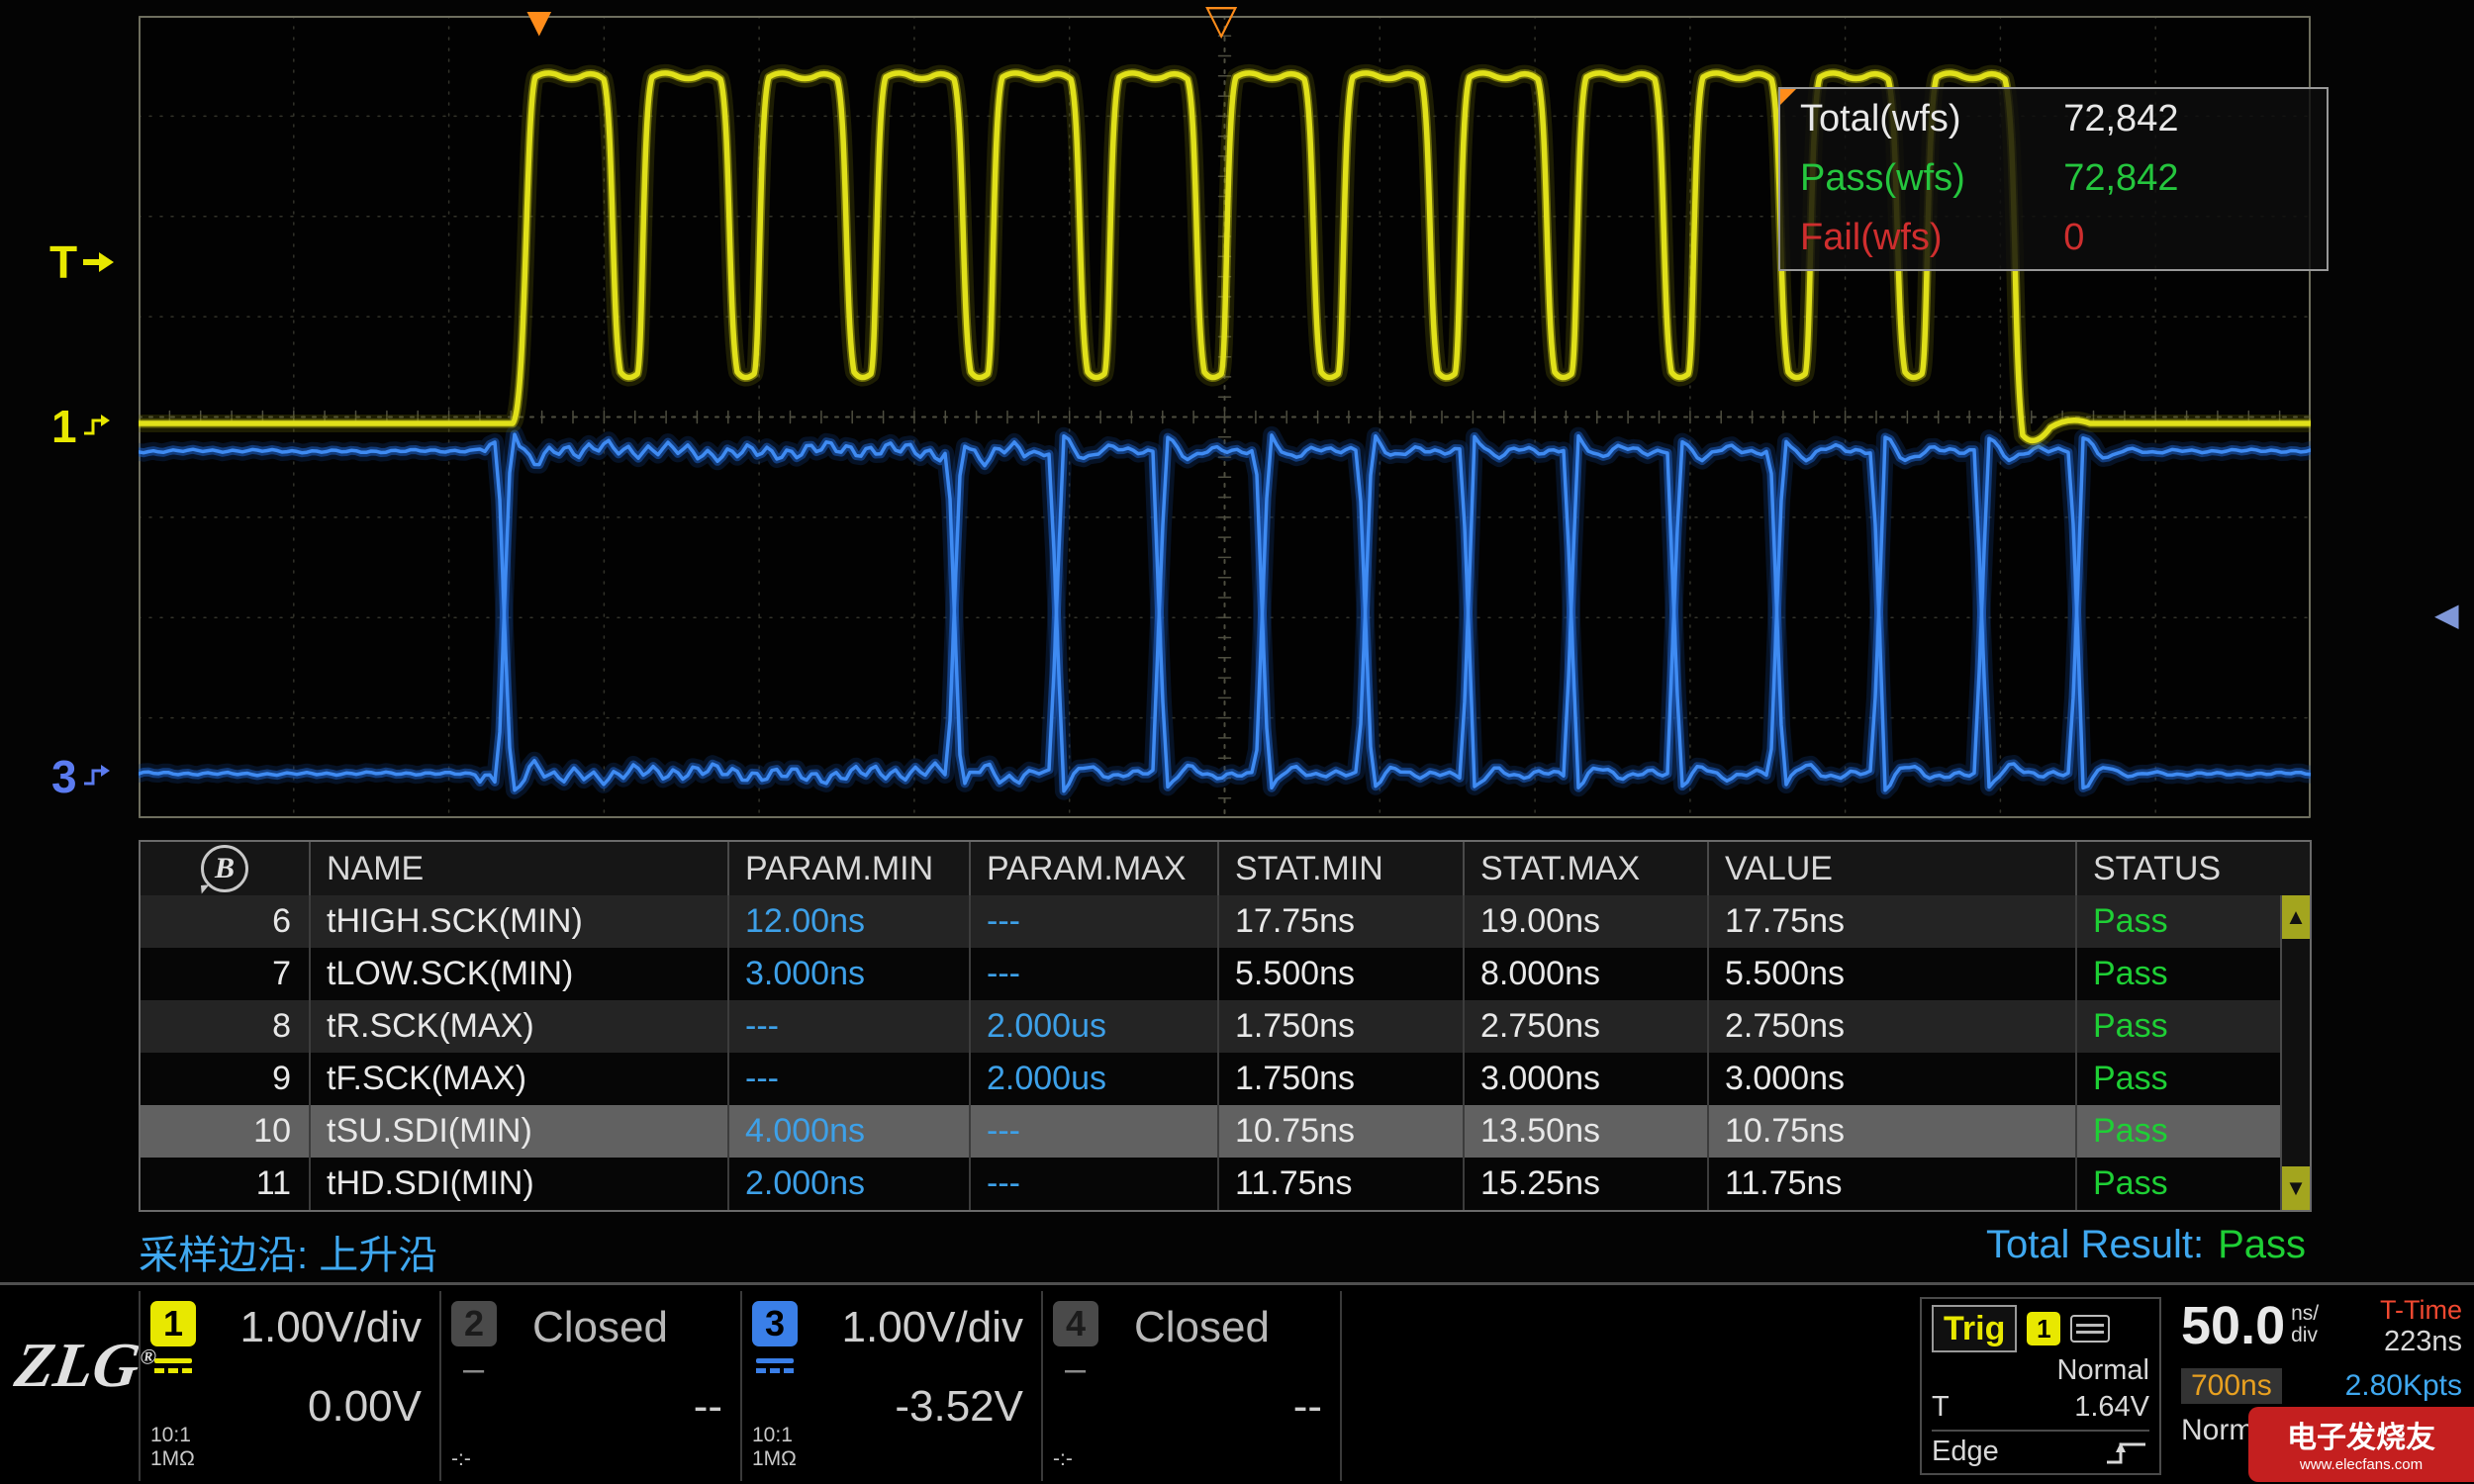 The height and width of the screenshot is (1484, 2474). What do you see at coordinates (1587, 1026) in the screenshot?
I see `stat-max: 2.750ns` at bounding box center [1587, 1026].